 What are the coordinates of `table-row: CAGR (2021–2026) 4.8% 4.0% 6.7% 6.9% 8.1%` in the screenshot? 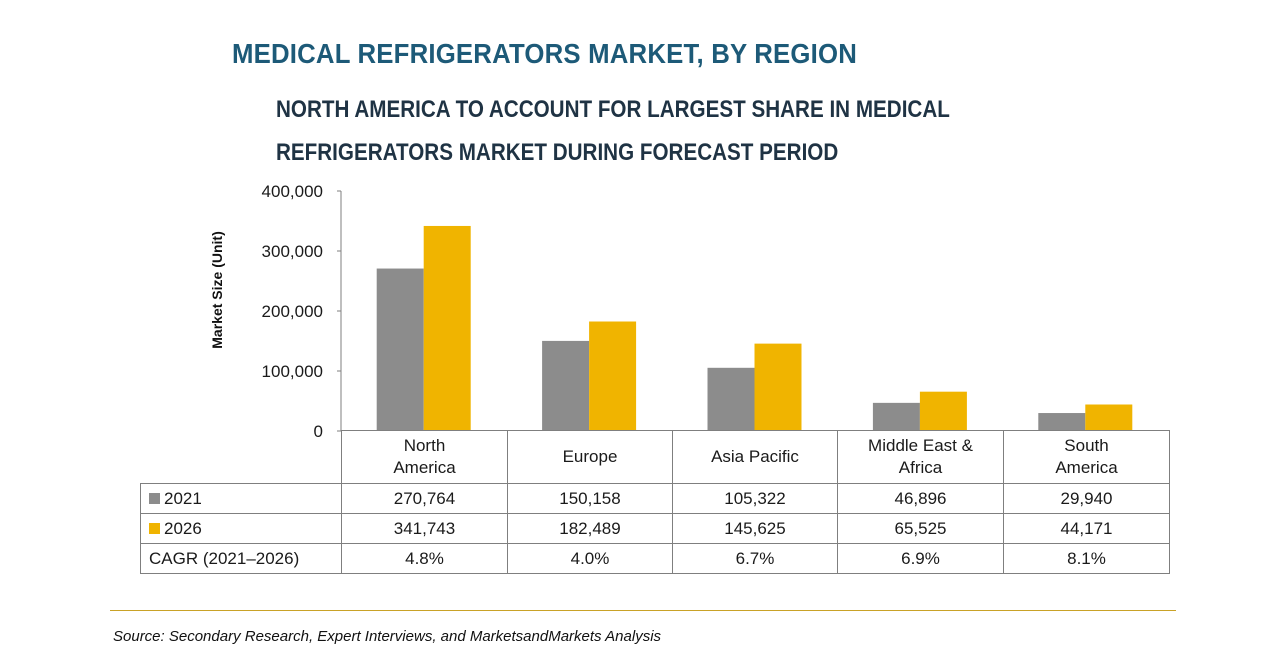 It's located at (655, 558).